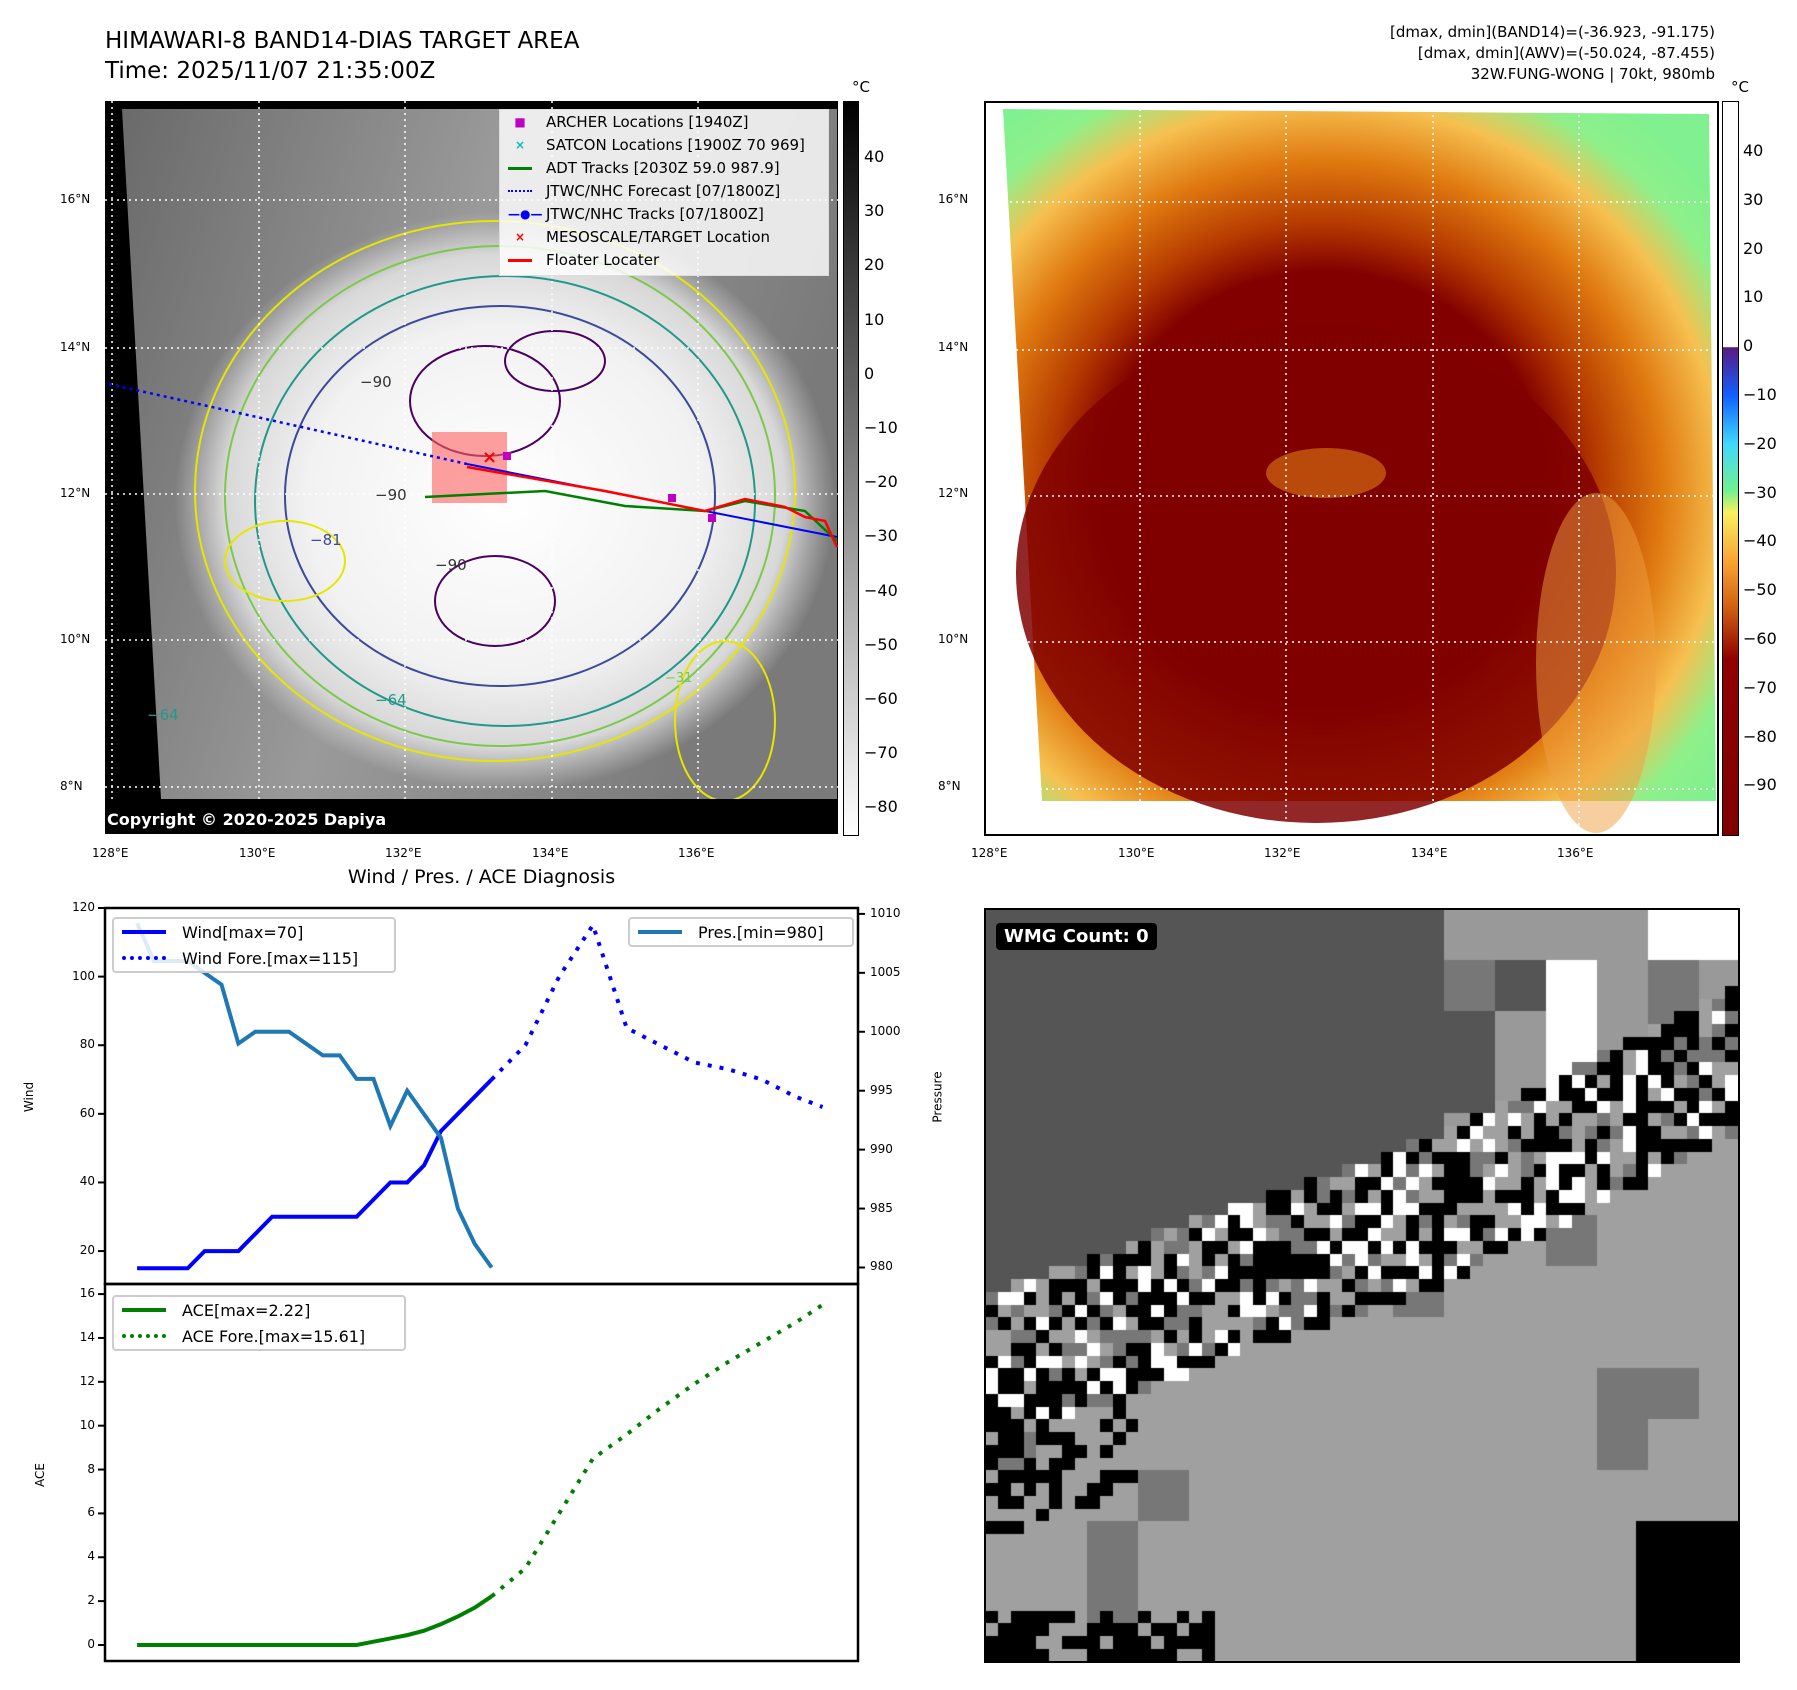 This screenshot has width=1797, height=1690. What do you see at coordinates (83, 907) in the screenshot?
I see `wind-tick-label: 120` at bounding box center [83, 907].